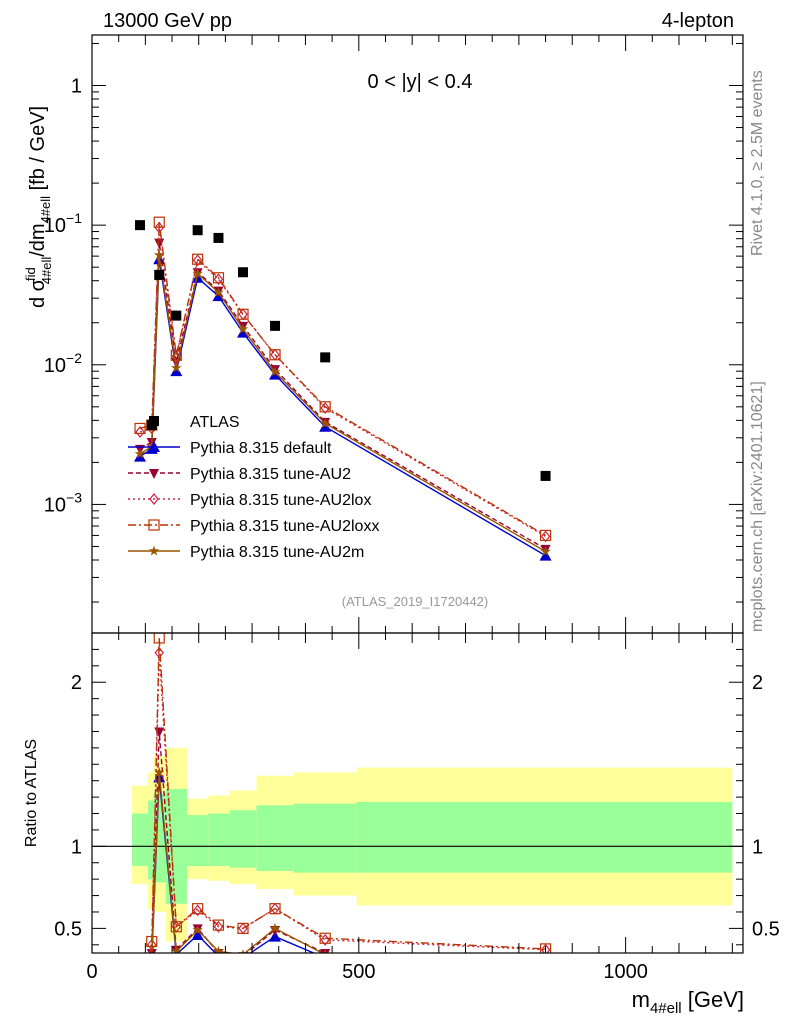 Image resolution: width=786 pixels, height=1024 pixels. What do you see at coordinates (76, 683) in the screenshot?
I see `ratio-ytick-label: 2` at bounding box center [76, 683].